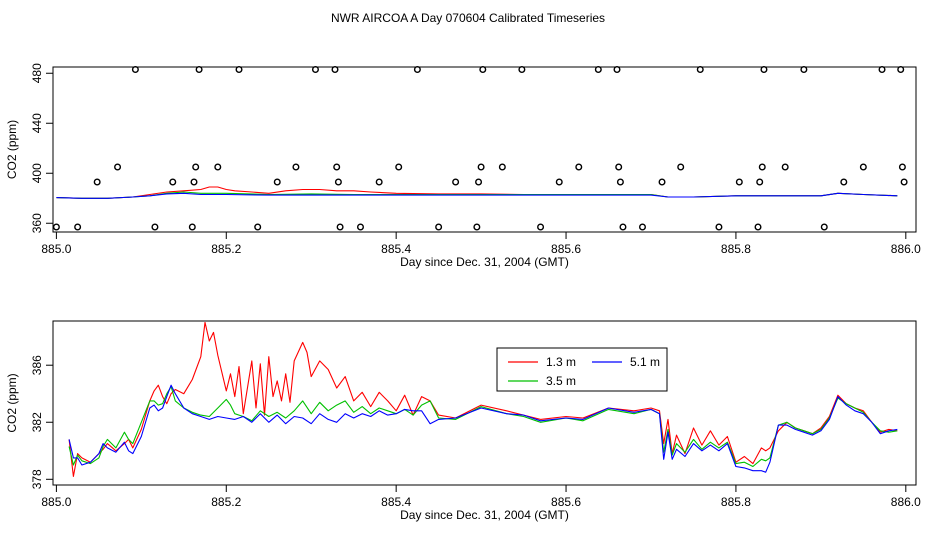 The width and height of the screenshot is (936, 540). What do you see at coordinates (561, 362) in the screenshot?
I see `legend-entry: 1.3 m` at bounding box center [561, 362].